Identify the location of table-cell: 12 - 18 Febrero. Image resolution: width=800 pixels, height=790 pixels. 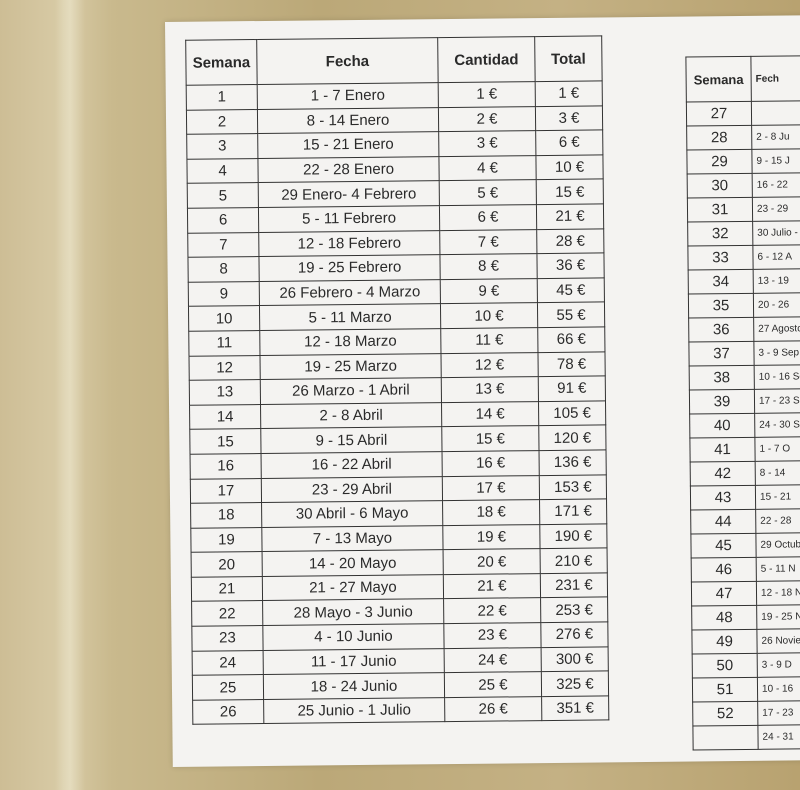
(349, 243).